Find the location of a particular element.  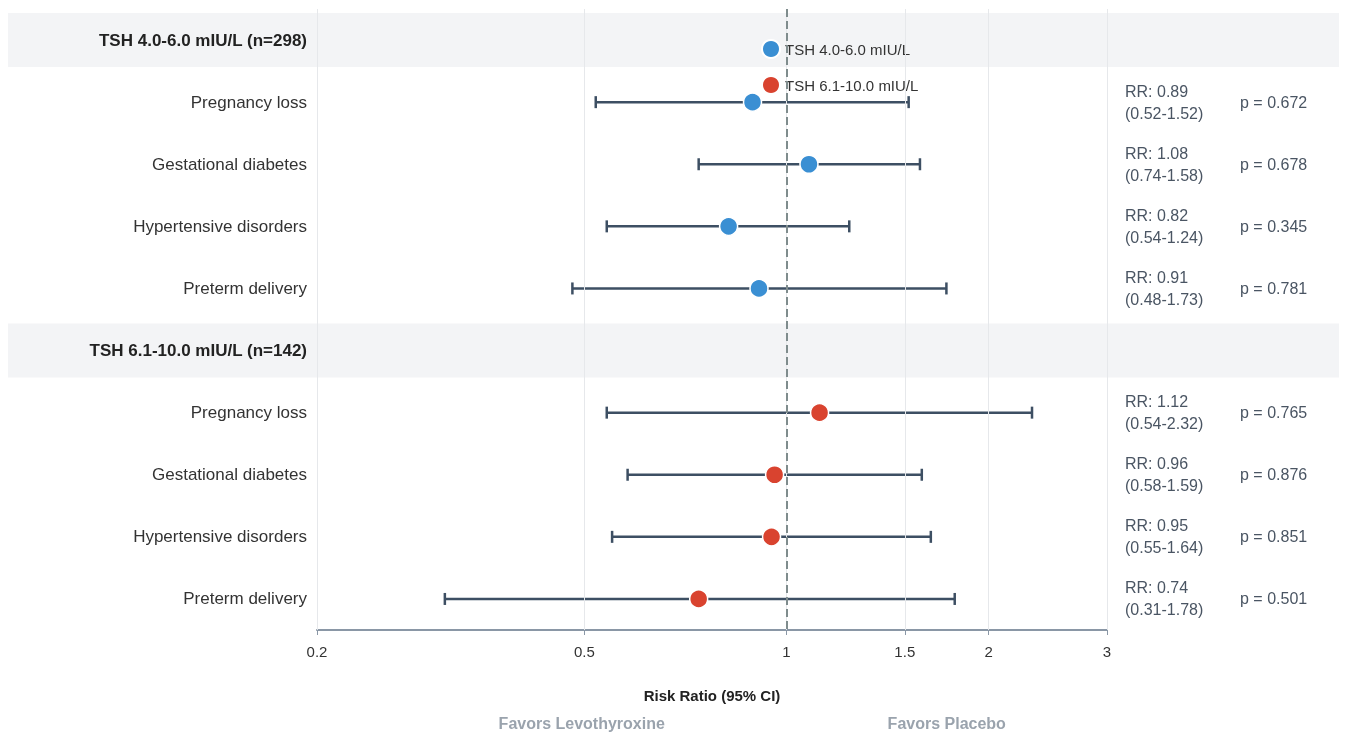

text: RR: 0.89 (0.52-1.52) is located at coordinates (1164, 102).